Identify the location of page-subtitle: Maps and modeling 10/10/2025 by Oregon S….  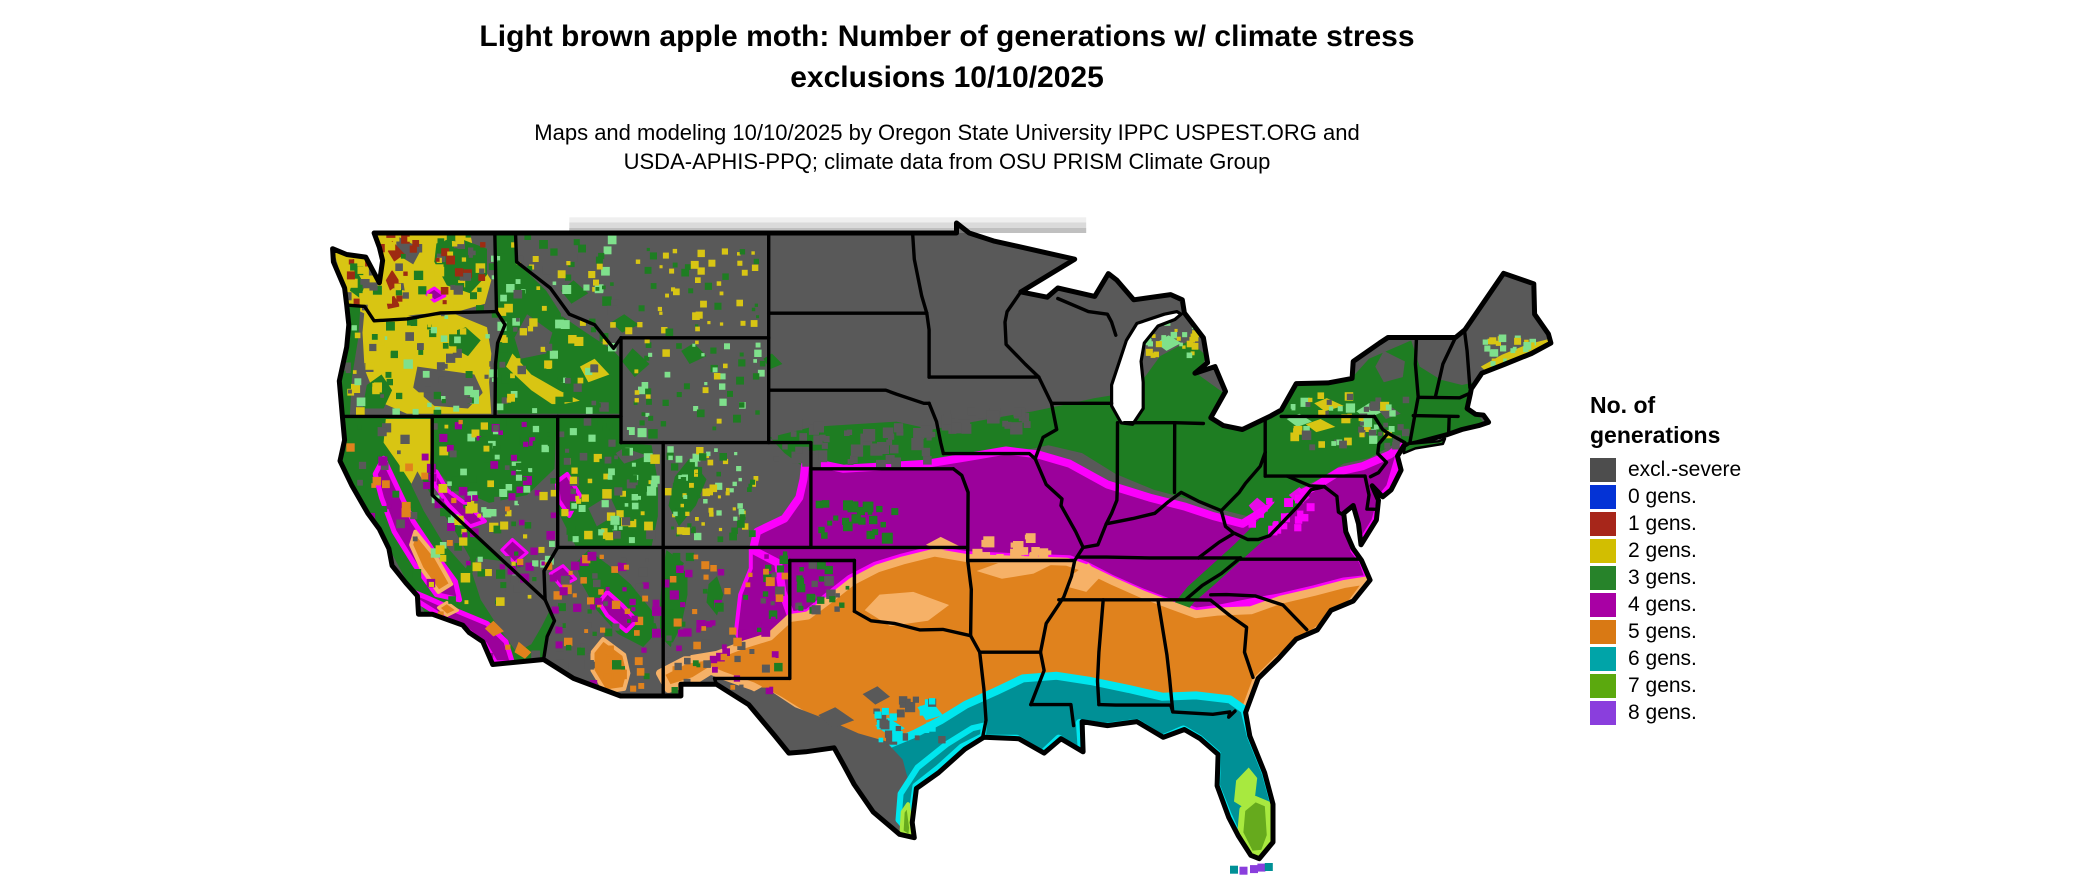
(947, 147).